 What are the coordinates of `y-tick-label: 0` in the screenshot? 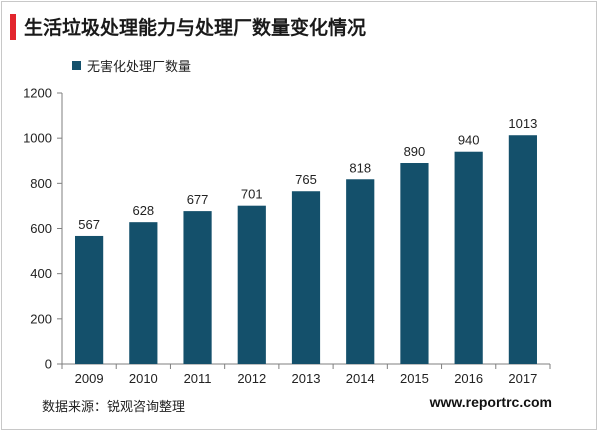 It's located at (48, 364).